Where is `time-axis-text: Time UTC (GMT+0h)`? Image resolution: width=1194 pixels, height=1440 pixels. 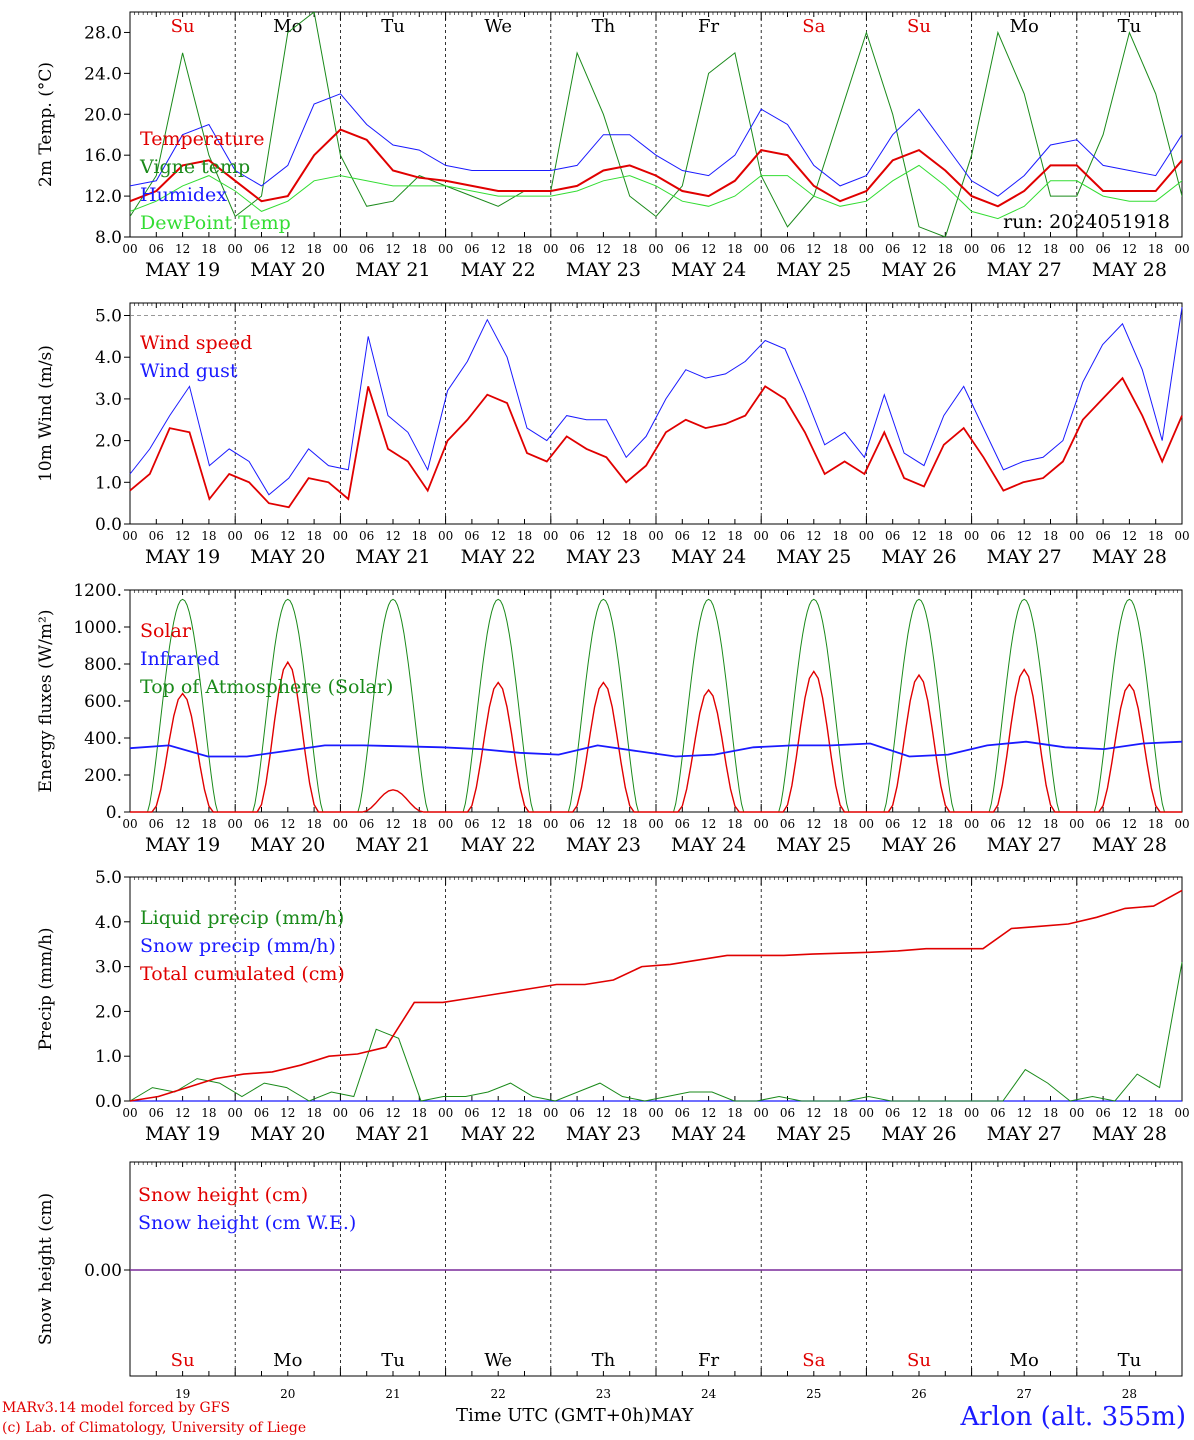 time-axis-text: Time UTC (GMT+0h) is located at coordinates (553, 1415).